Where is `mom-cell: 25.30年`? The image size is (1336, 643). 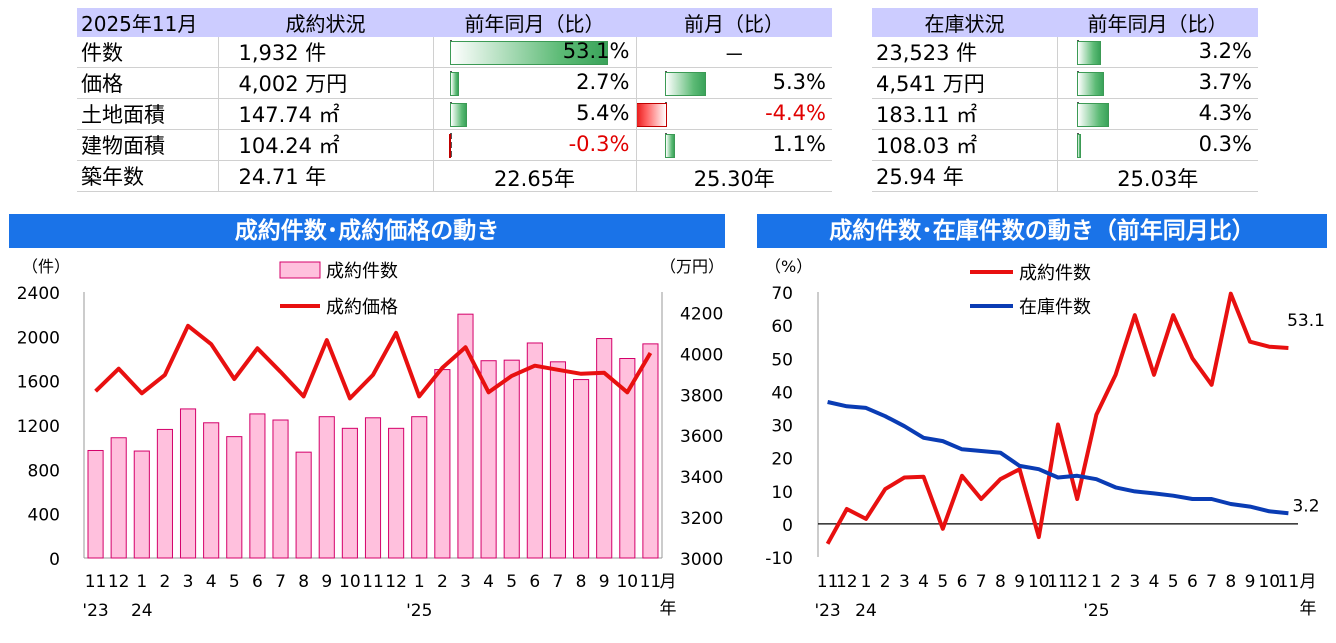
mom-cell: 25.30年 is located at coordinates (733, 176).